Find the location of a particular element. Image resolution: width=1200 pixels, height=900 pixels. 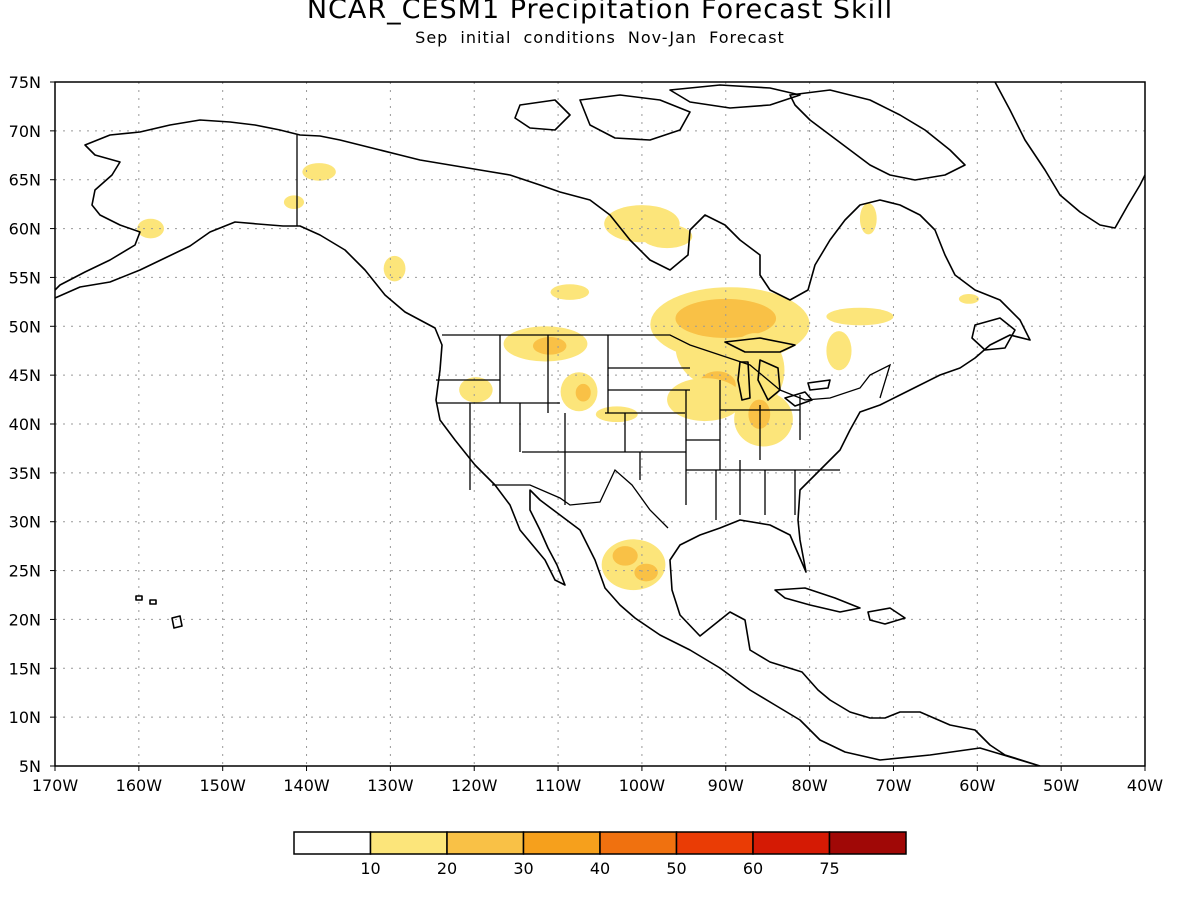

lon-tick-label: 150W is located at coordinates (223, 785).